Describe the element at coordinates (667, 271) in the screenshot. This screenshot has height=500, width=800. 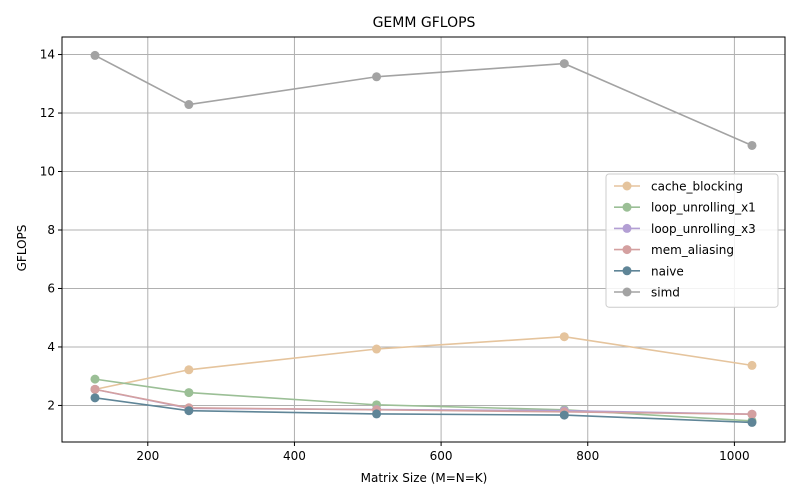
I see `legend-label: naive` at that location.